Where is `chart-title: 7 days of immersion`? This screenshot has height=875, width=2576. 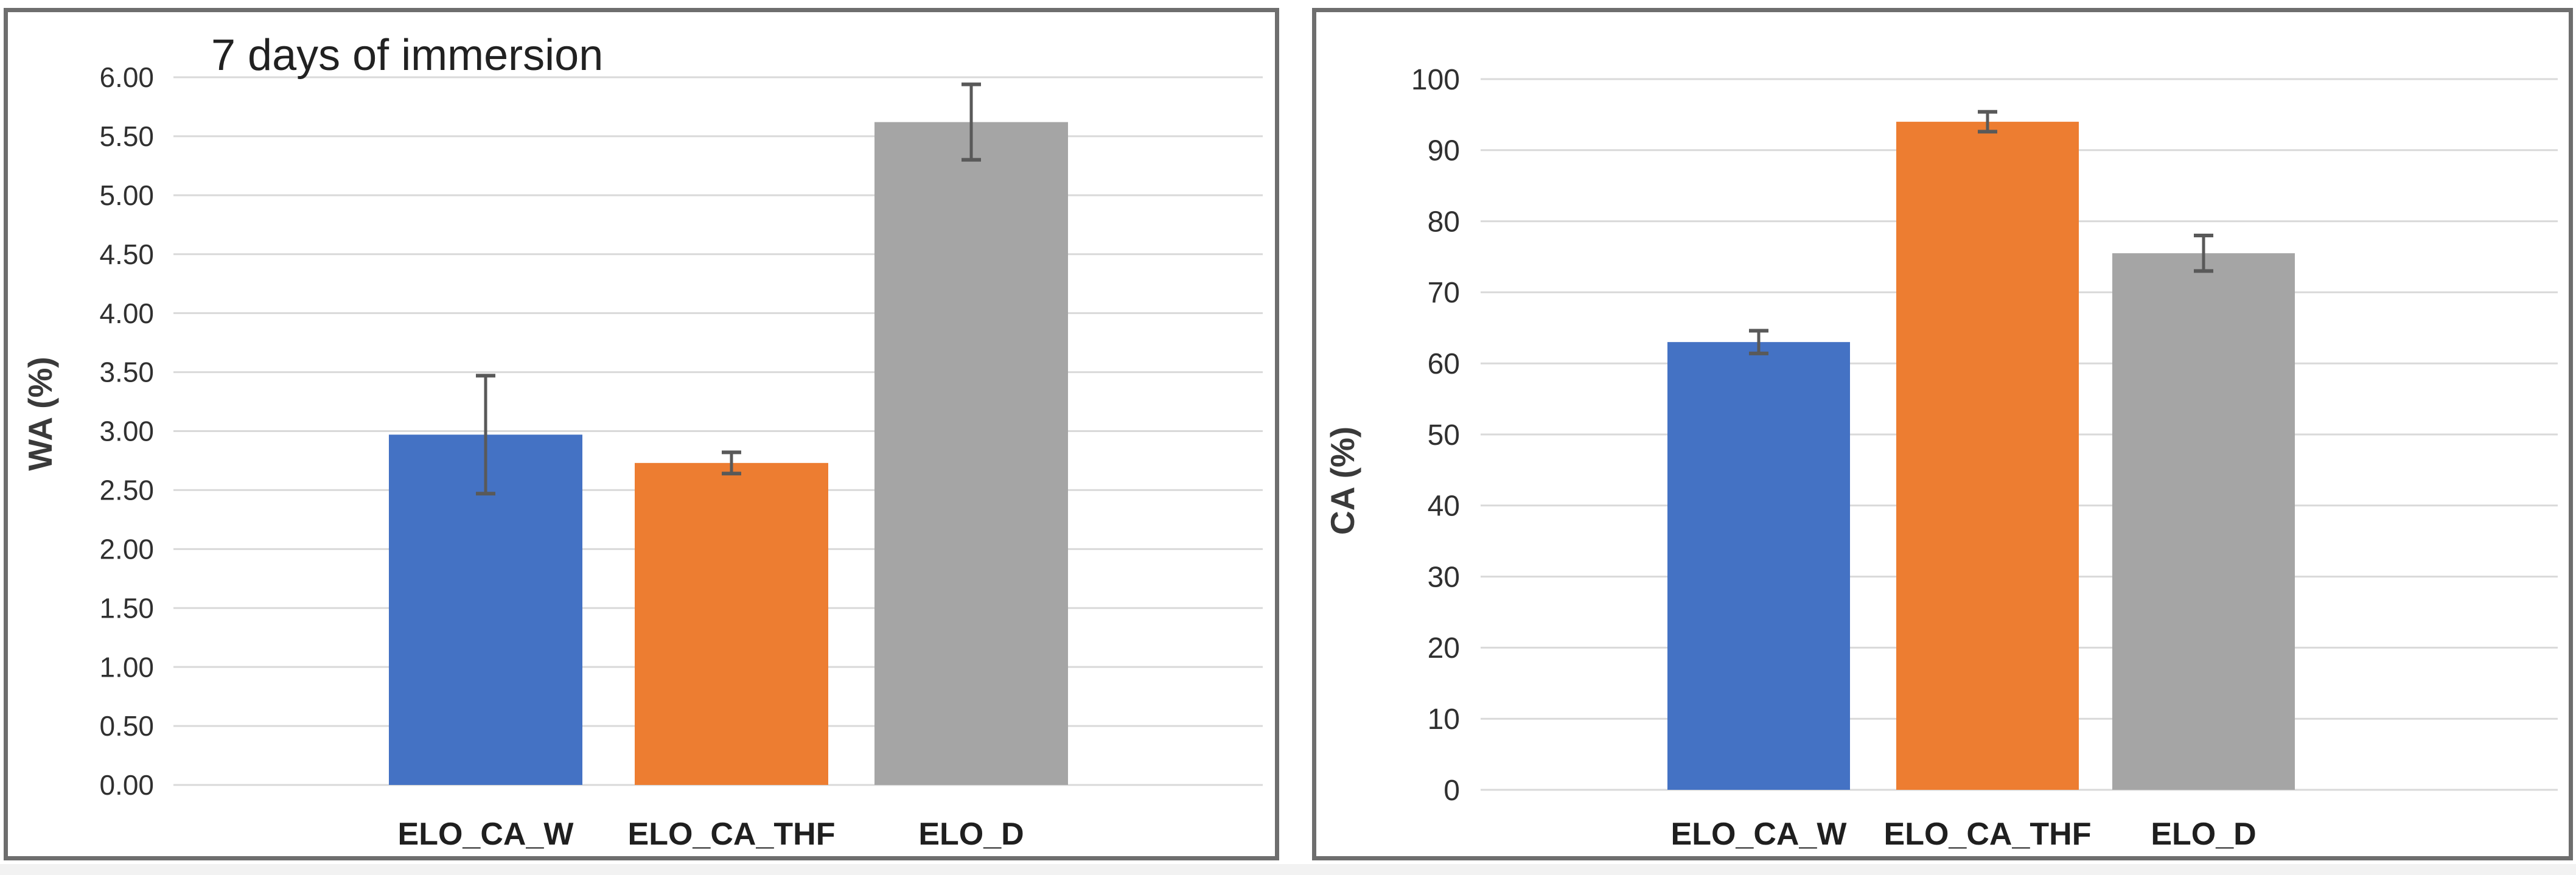 chart-title: 7 days of immersion is located at coordinates (407, 55).